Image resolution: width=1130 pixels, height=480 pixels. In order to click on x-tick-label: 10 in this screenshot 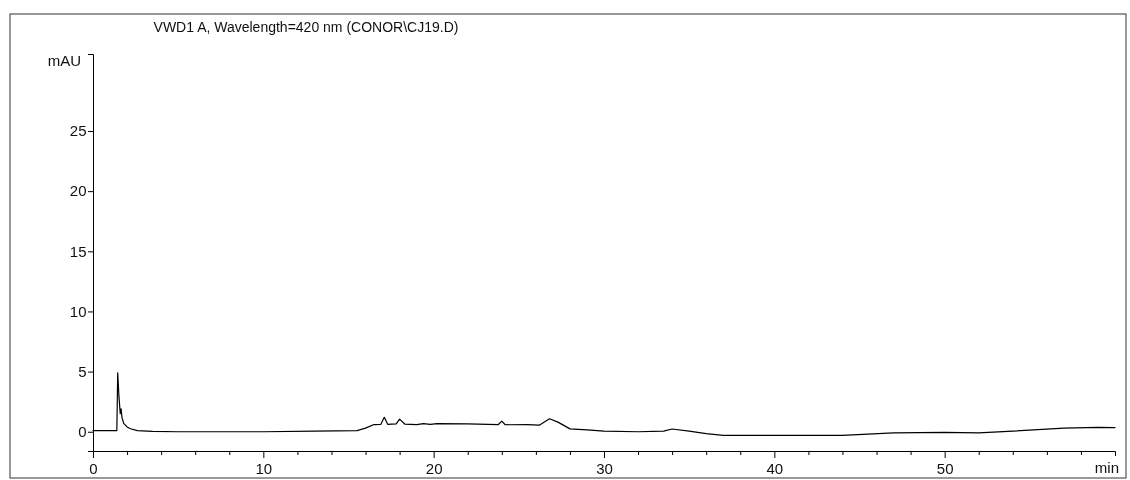, I will do `click(264, 468)`.